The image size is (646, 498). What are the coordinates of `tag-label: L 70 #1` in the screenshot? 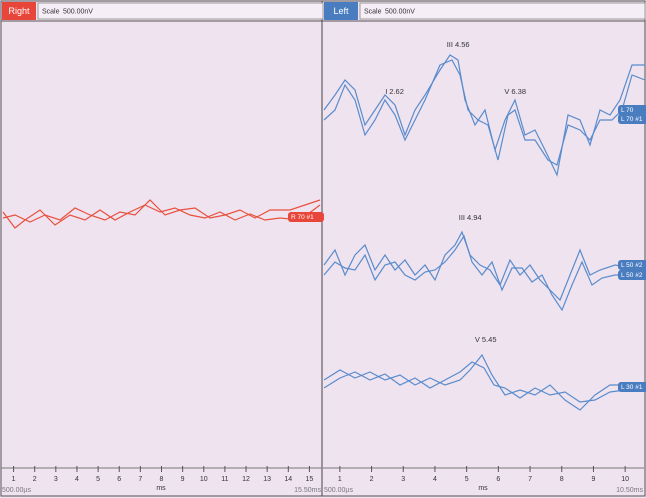 It's located at (632, 119).